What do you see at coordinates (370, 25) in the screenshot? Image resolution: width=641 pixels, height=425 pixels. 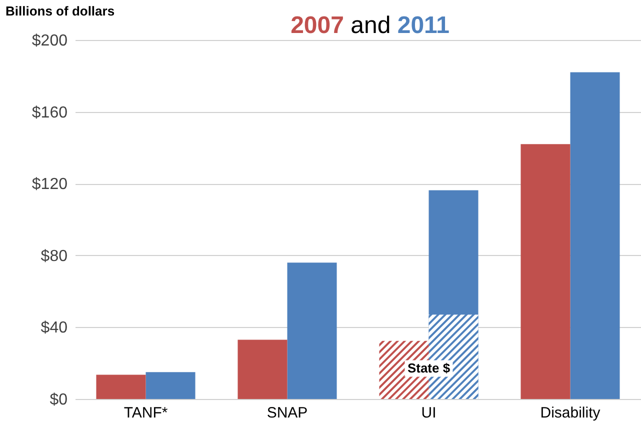 I see `chart-title: 2007 and 2011` at bounding box center [370, 25].